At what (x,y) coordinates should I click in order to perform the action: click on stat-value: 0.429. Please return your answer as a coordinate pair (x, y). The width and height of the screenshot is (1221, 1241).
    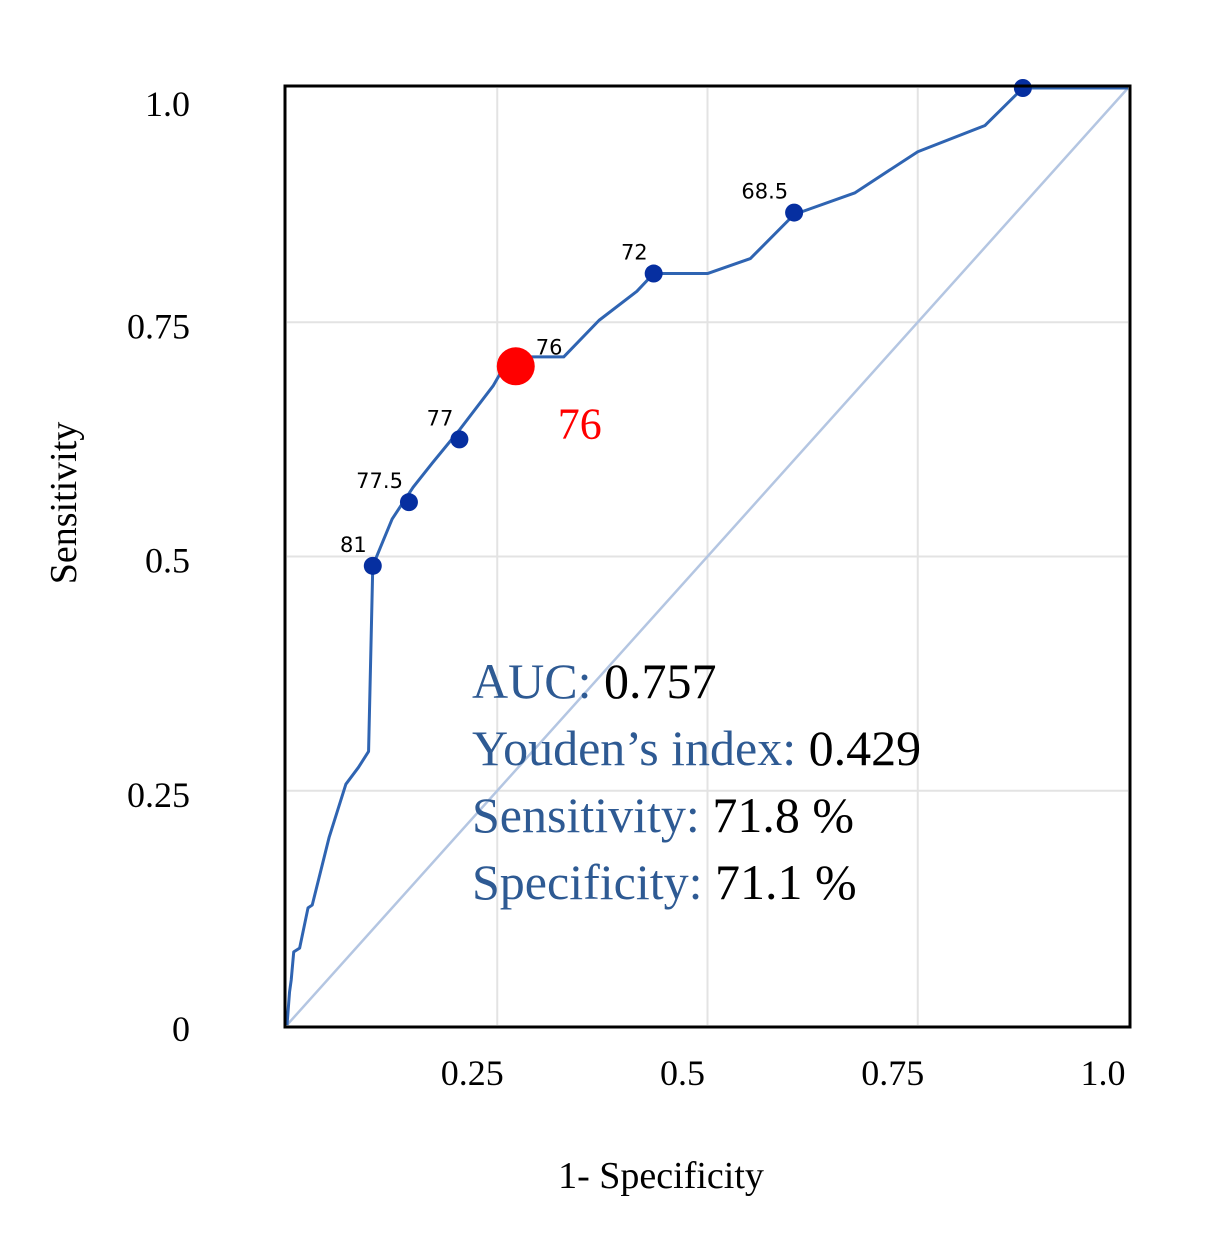
    Looking at the image, I should click on (865, 748).